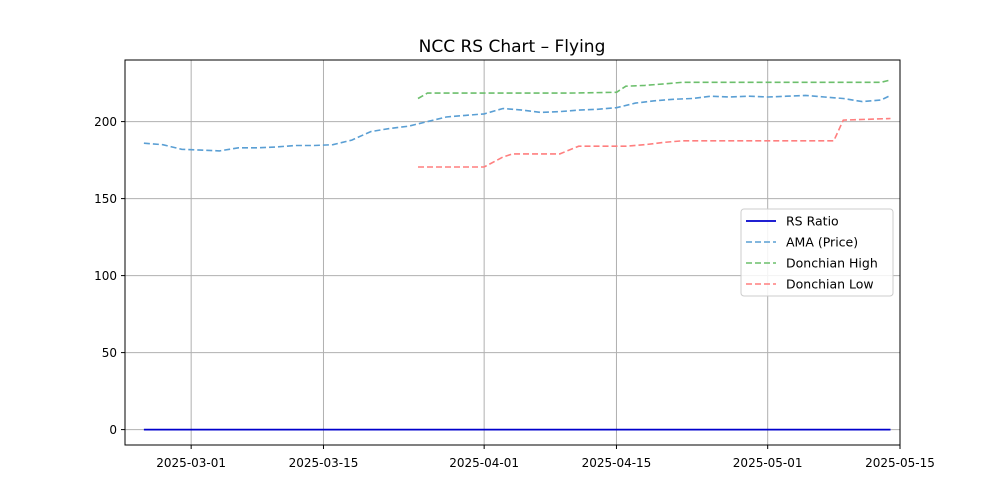 The width and height of the screenshot is (1000, 500). I want to click on y-tick-label: 150, so click(105, 199).